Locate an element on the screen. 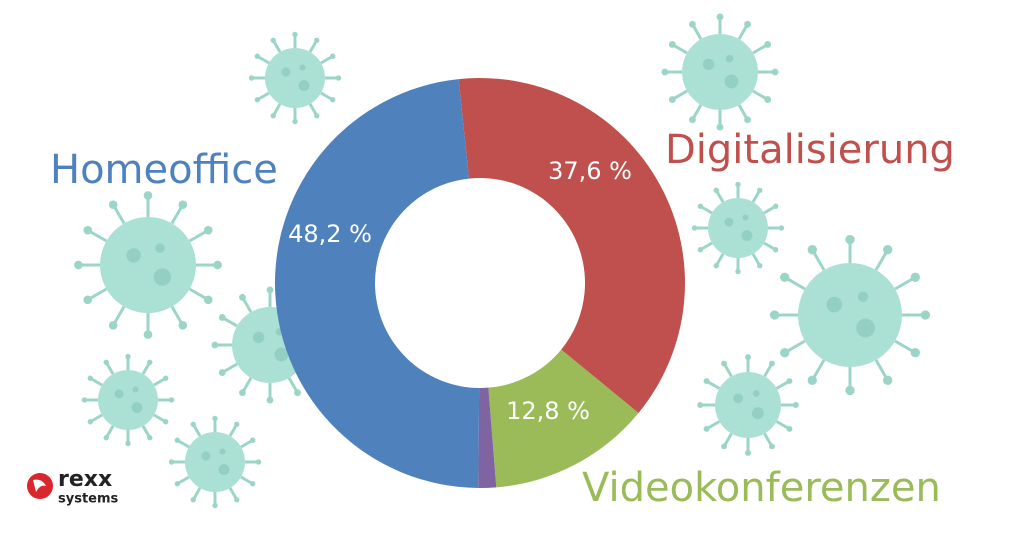 The width and height of the screenshot is (1024, 538). logo-name: rexx is located at coordinates (85, 479).